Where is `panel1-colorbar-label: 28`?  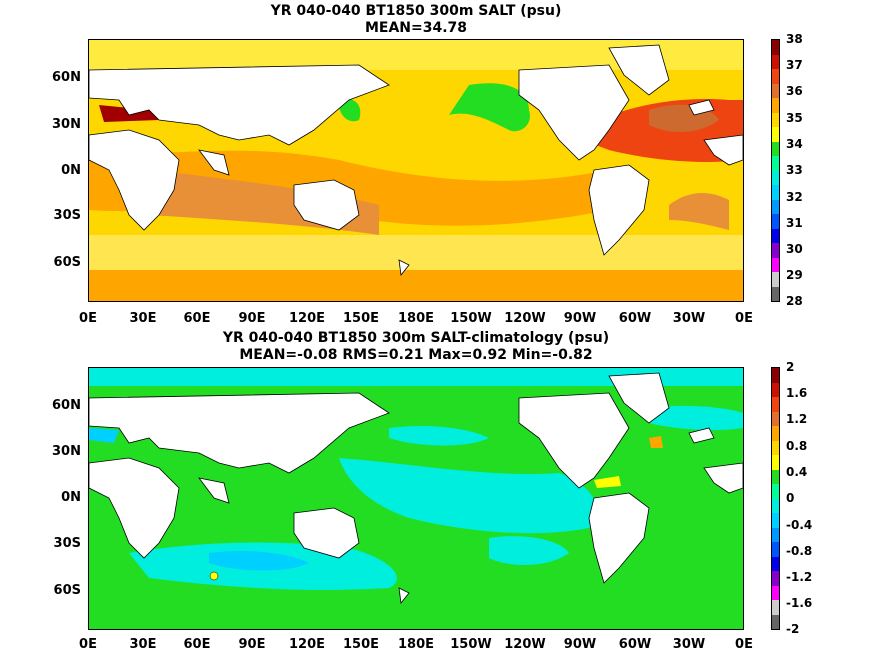
panel1-colorbar-label: 28 is located at coordinates (794, 301).